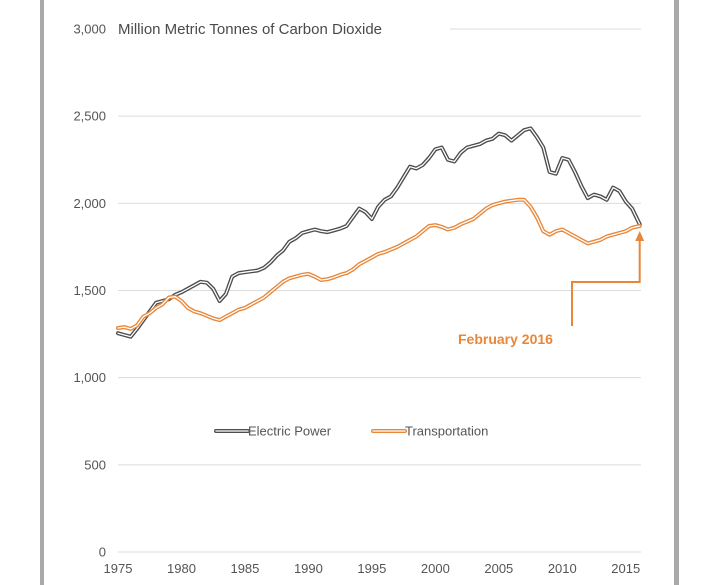  I want to click on x-tick-label: 1985, so click(244, 568).